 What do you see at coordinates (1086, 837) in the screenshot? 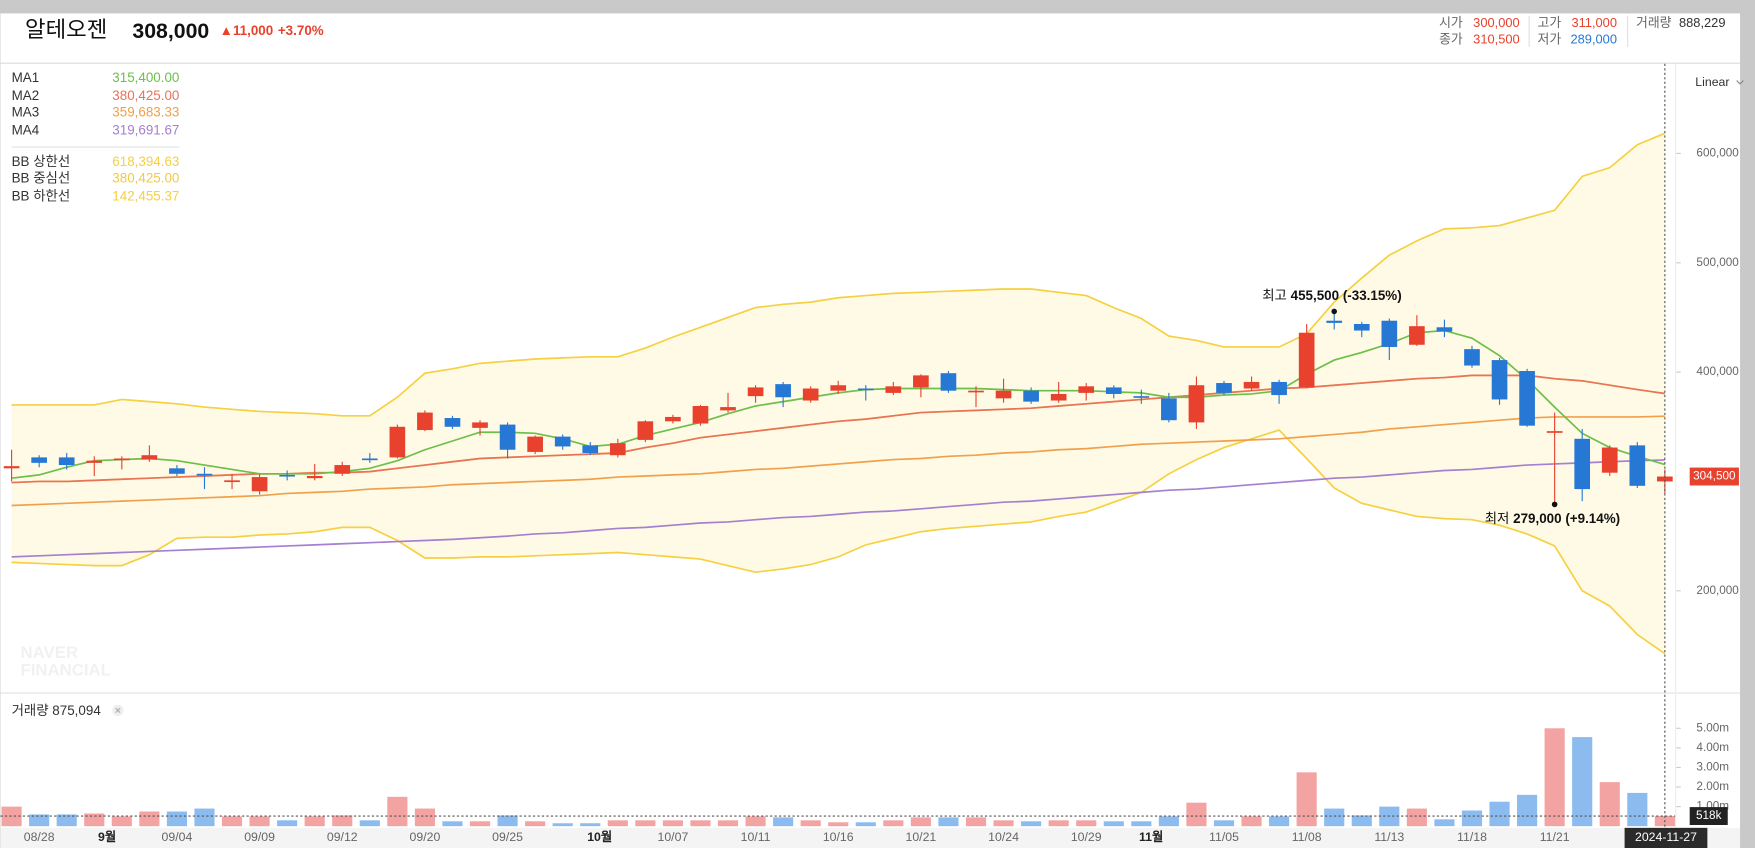
I see `x-tick-label: 10/29` at bounding box center [1086, 837].